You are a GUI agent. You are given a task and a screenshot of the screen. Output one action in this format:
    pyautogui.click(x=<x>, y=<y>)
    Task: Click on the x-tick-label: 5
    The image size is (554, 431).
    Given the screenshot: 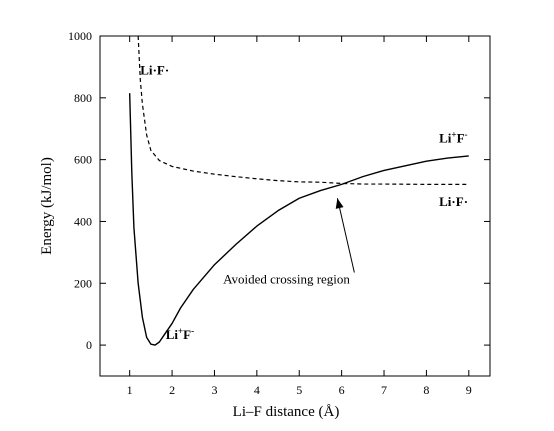 What is the action you would take?
    pyautogui.click(x=299, y=390)
    